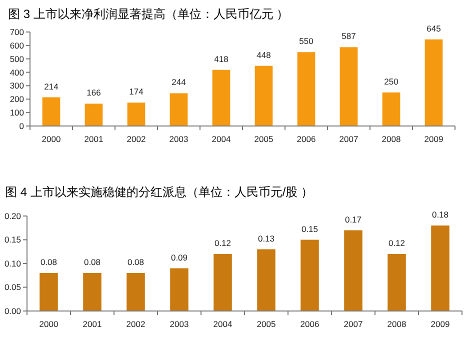 This screenshot has width=470, height=337. What do you see at coordinates (13, 239) in the screenshot?
I see `y-tick-label: 0.15` at bounding box center [13, 239].